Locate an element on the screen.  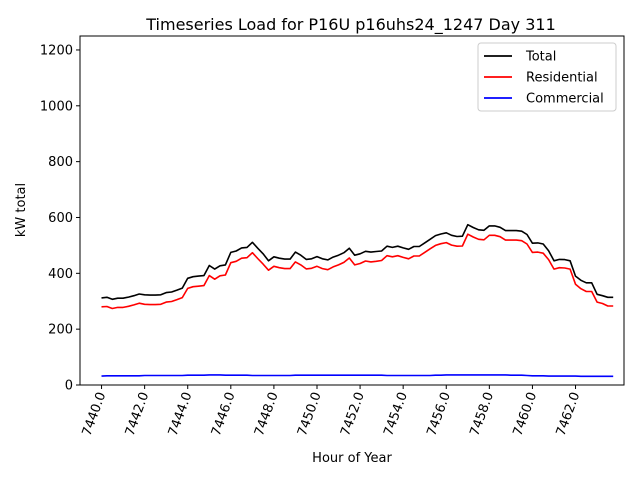
legend-label-residential: Residential is located at coordinates (562, 78).